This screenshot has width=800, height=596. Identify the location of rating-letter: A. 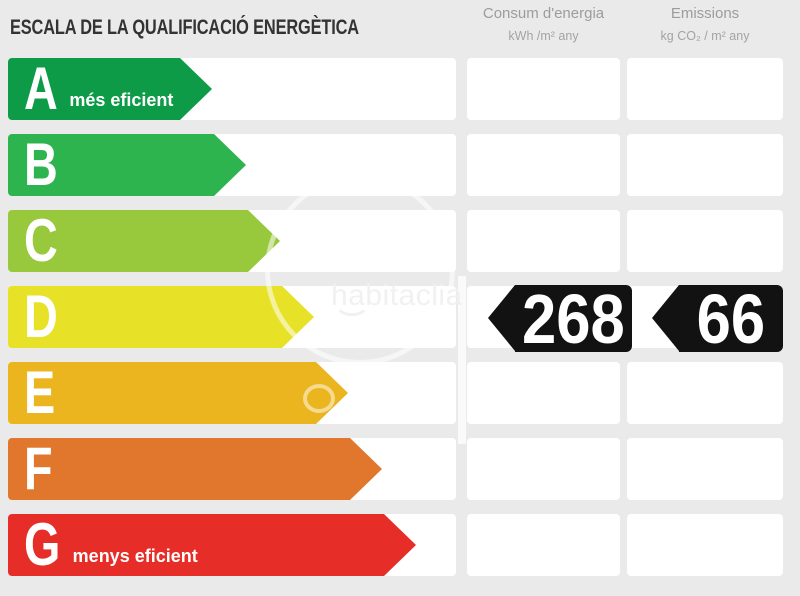
(41, 88).